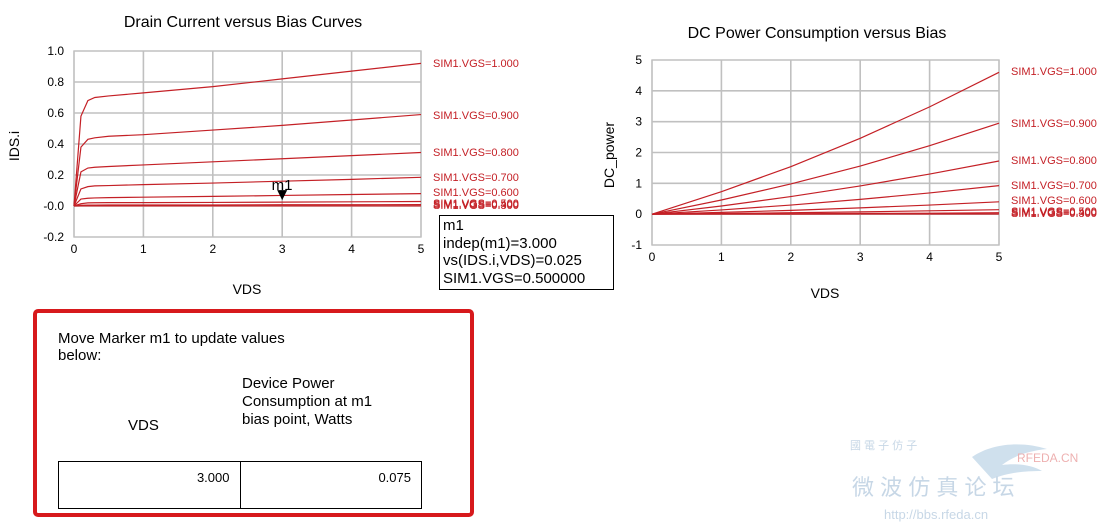  What do you see at coordinates (74, 249) in the screenshot?
I see `x-tick-label: 0` at bounding box center [74, 249].